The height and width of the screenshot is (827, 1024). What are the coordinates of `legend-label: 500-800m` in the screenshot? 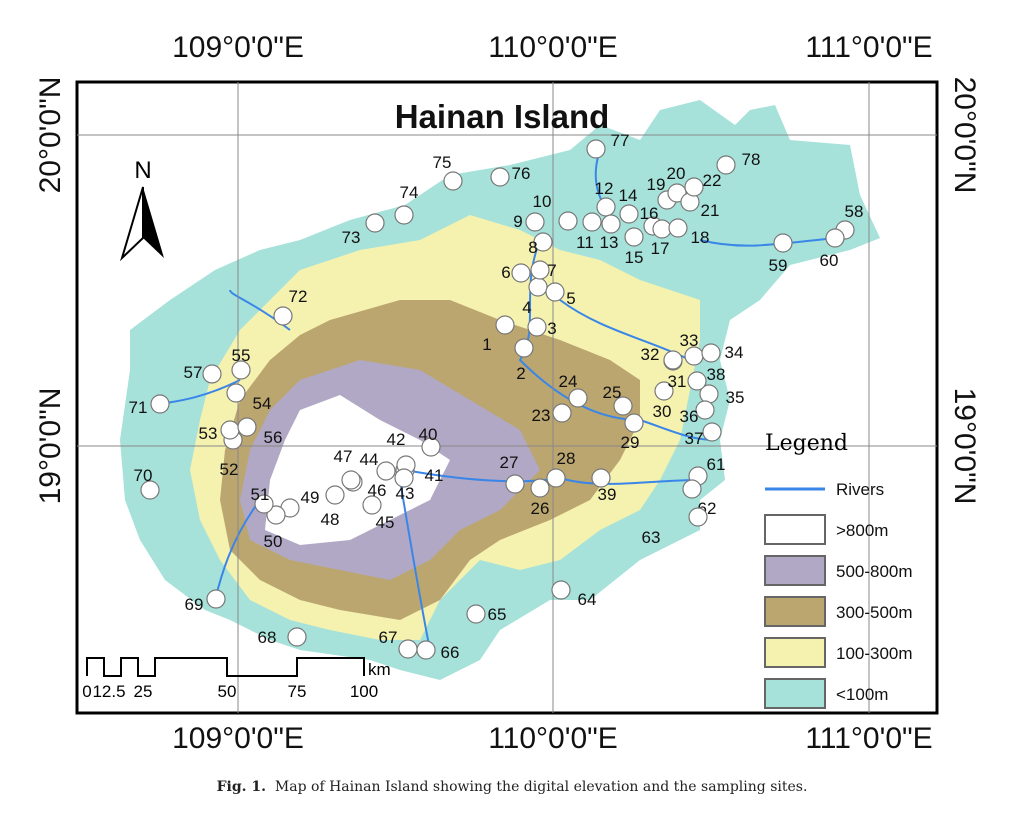 It's located at (874, 571).